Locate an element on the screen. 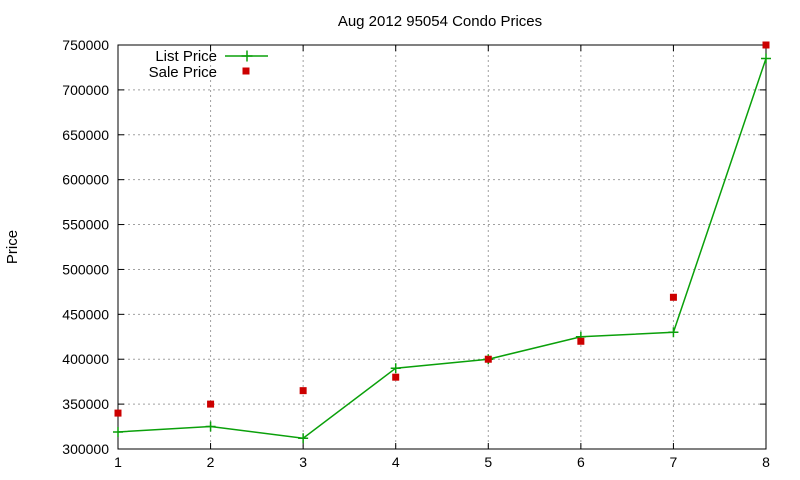 The image size is (800, 480). y-tick-label: 400000 is located at coordinates (85, 359).